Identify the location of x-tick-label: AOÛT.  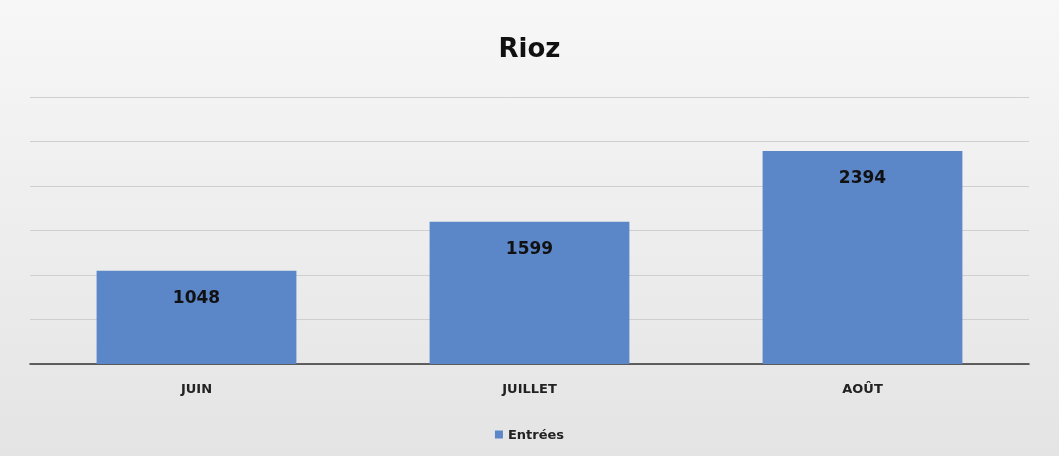
(862, 388).